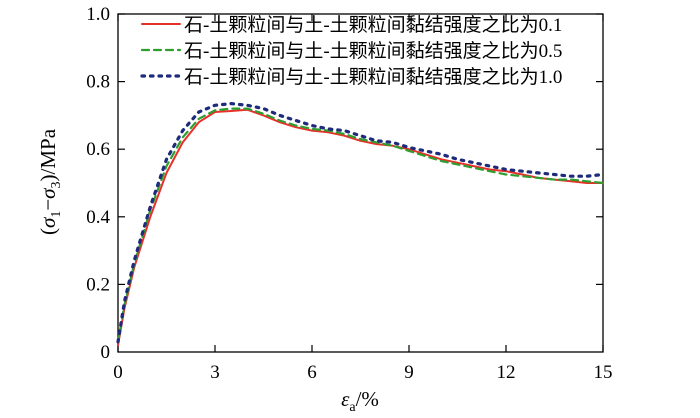 The width and height of the screenshot is (700, 418). I want to click on y-tick-label: 0.4, so click(98, 217).